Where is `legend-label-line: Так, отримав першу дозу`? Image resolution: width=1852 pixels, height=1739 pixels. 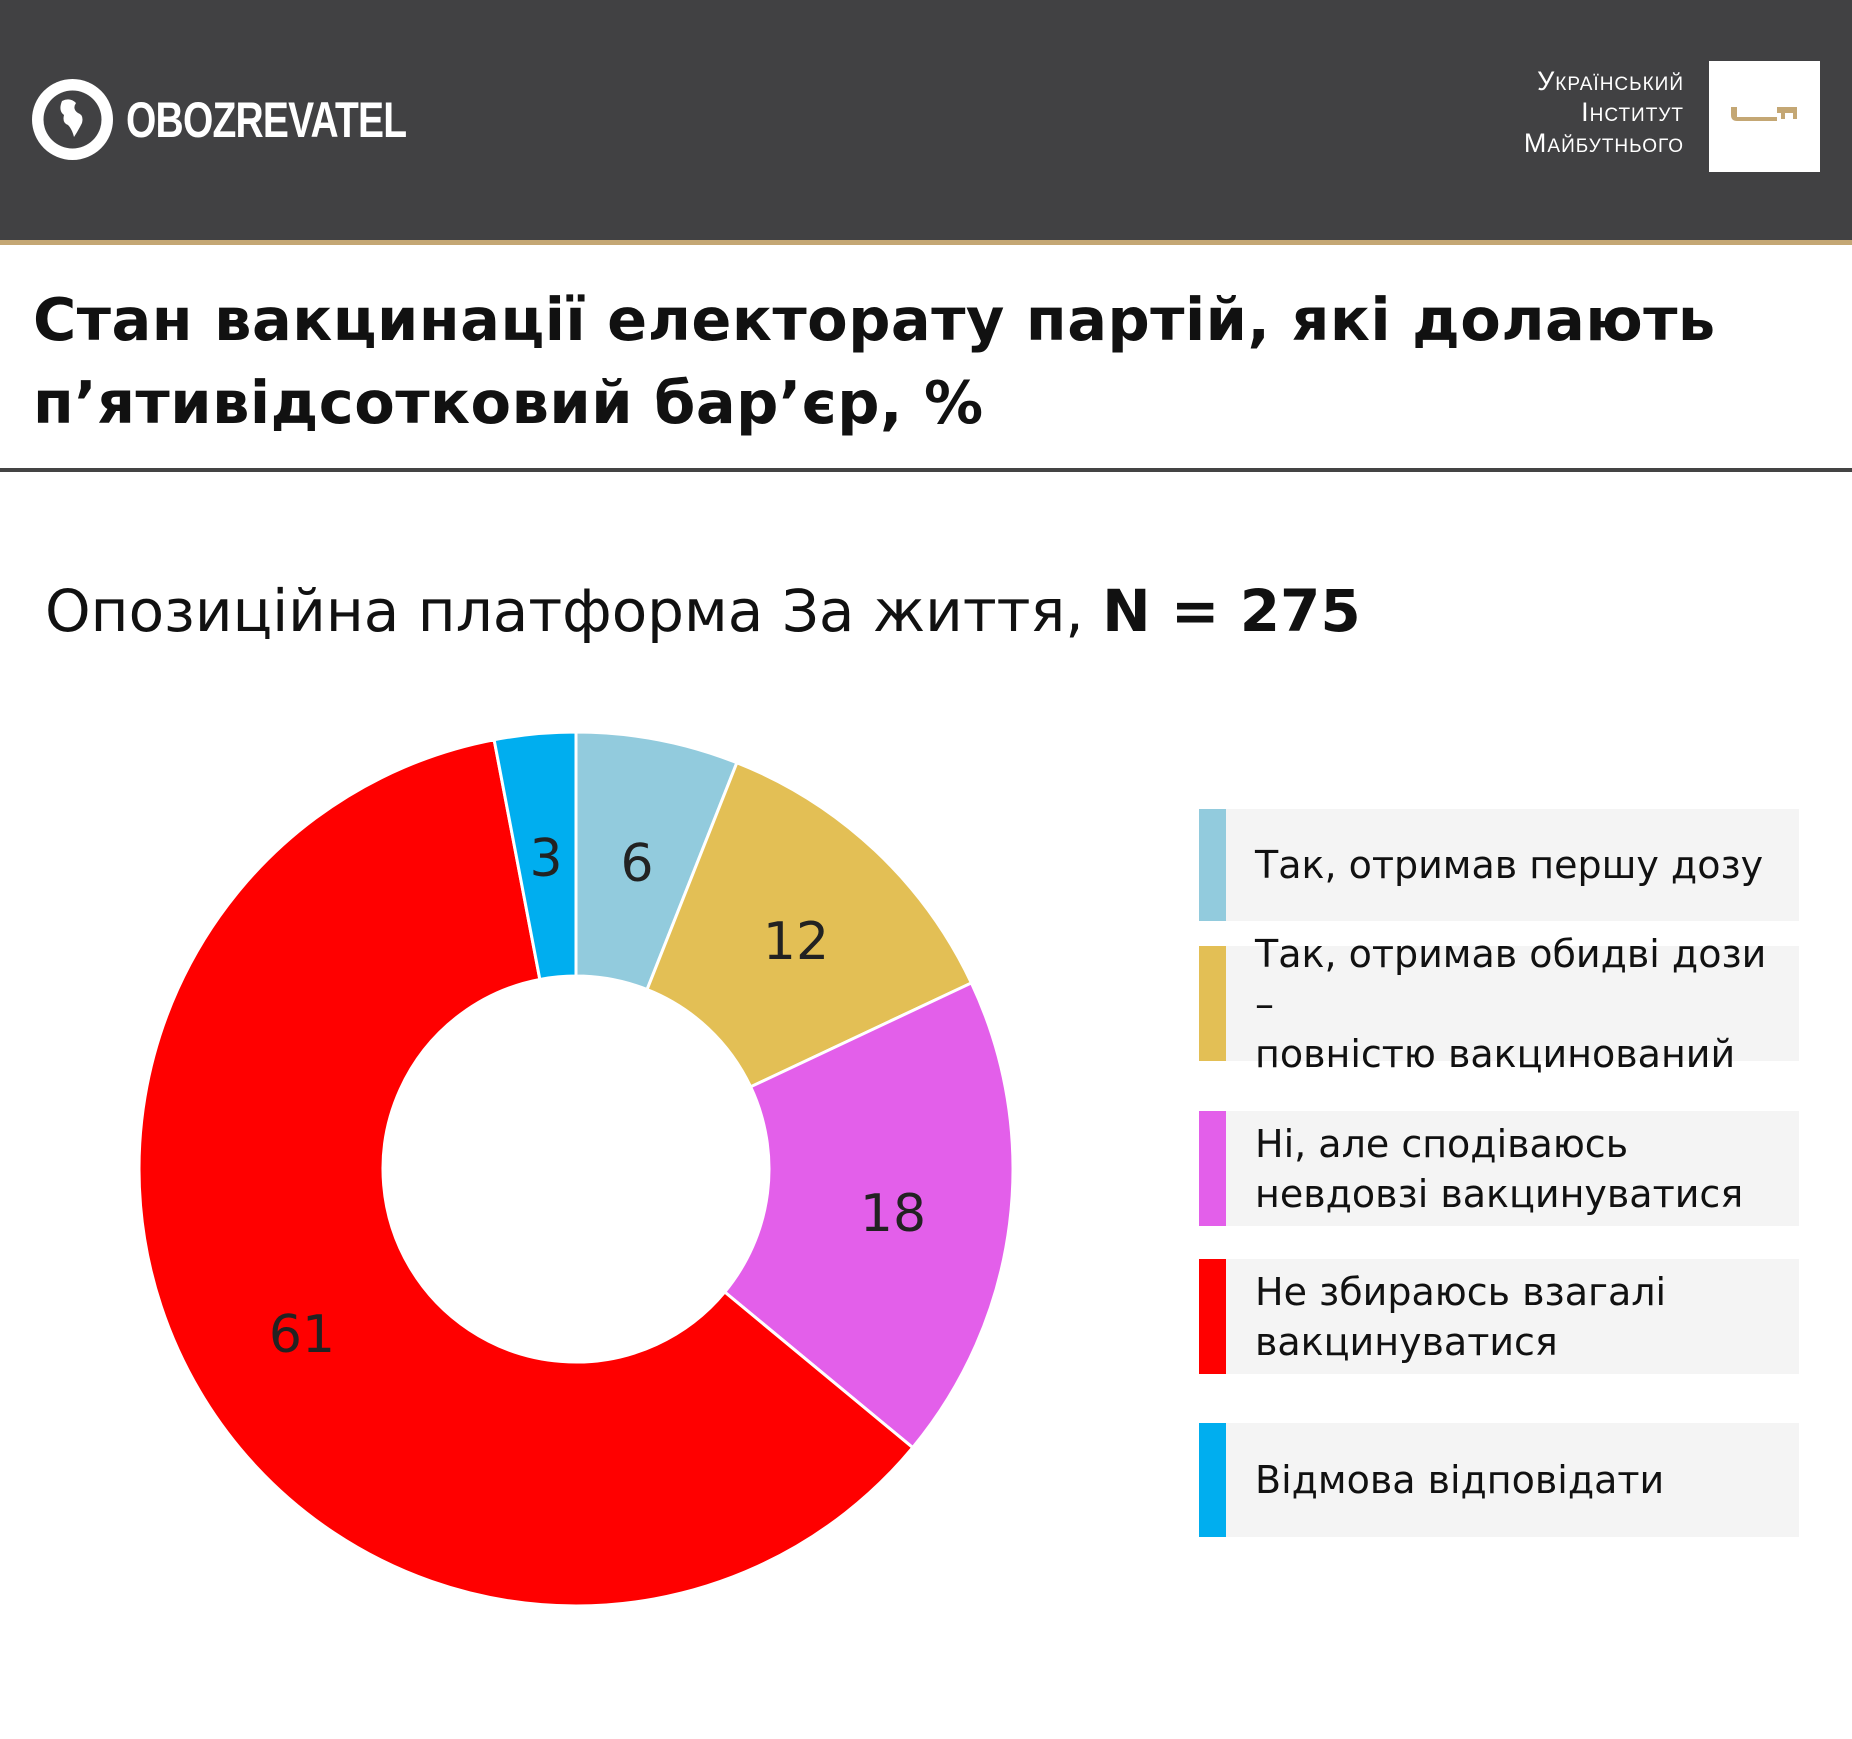 legend-label-line: Так, отримав першу дозу is located at coordinates (1509, 865).